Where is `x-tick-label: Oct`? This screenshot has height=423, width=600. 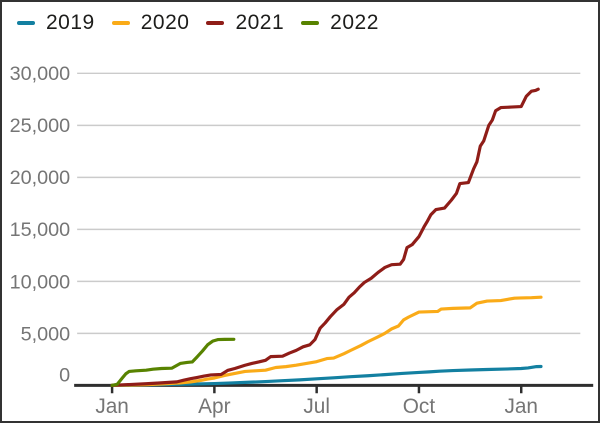 x-tick-label: Oct is located at coordinates (419, 406).